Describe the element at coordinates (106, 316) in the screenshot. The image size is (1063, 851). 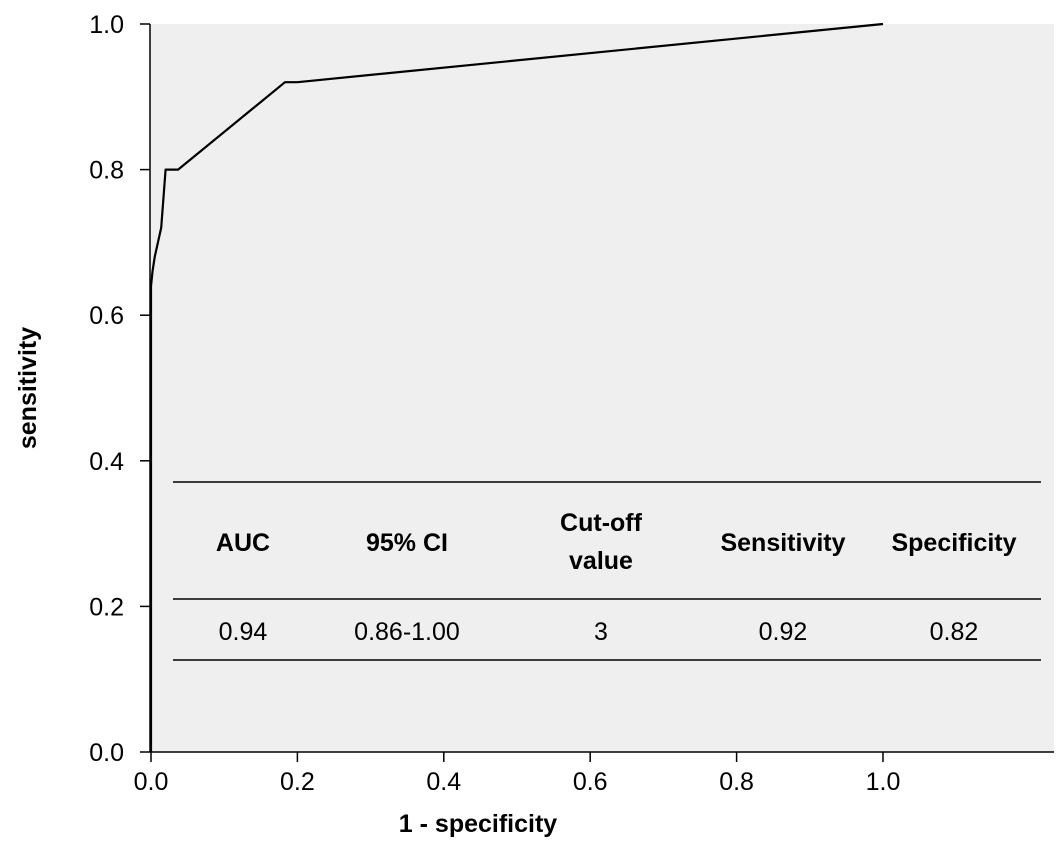
I see `y-tick-label: 0.6` at that location.